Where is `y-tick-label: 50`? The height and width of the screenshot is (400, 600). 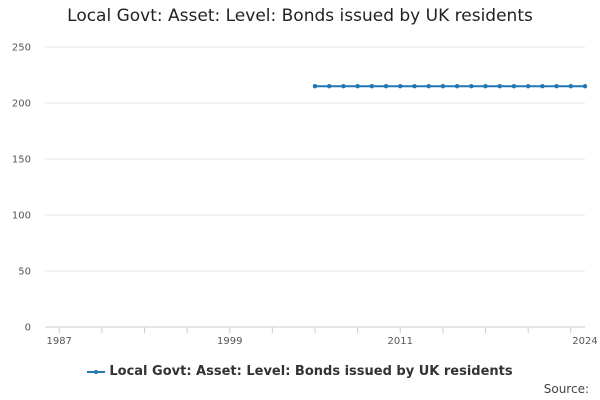 y-tick-label: 50 is located at coordinates (24, 272).